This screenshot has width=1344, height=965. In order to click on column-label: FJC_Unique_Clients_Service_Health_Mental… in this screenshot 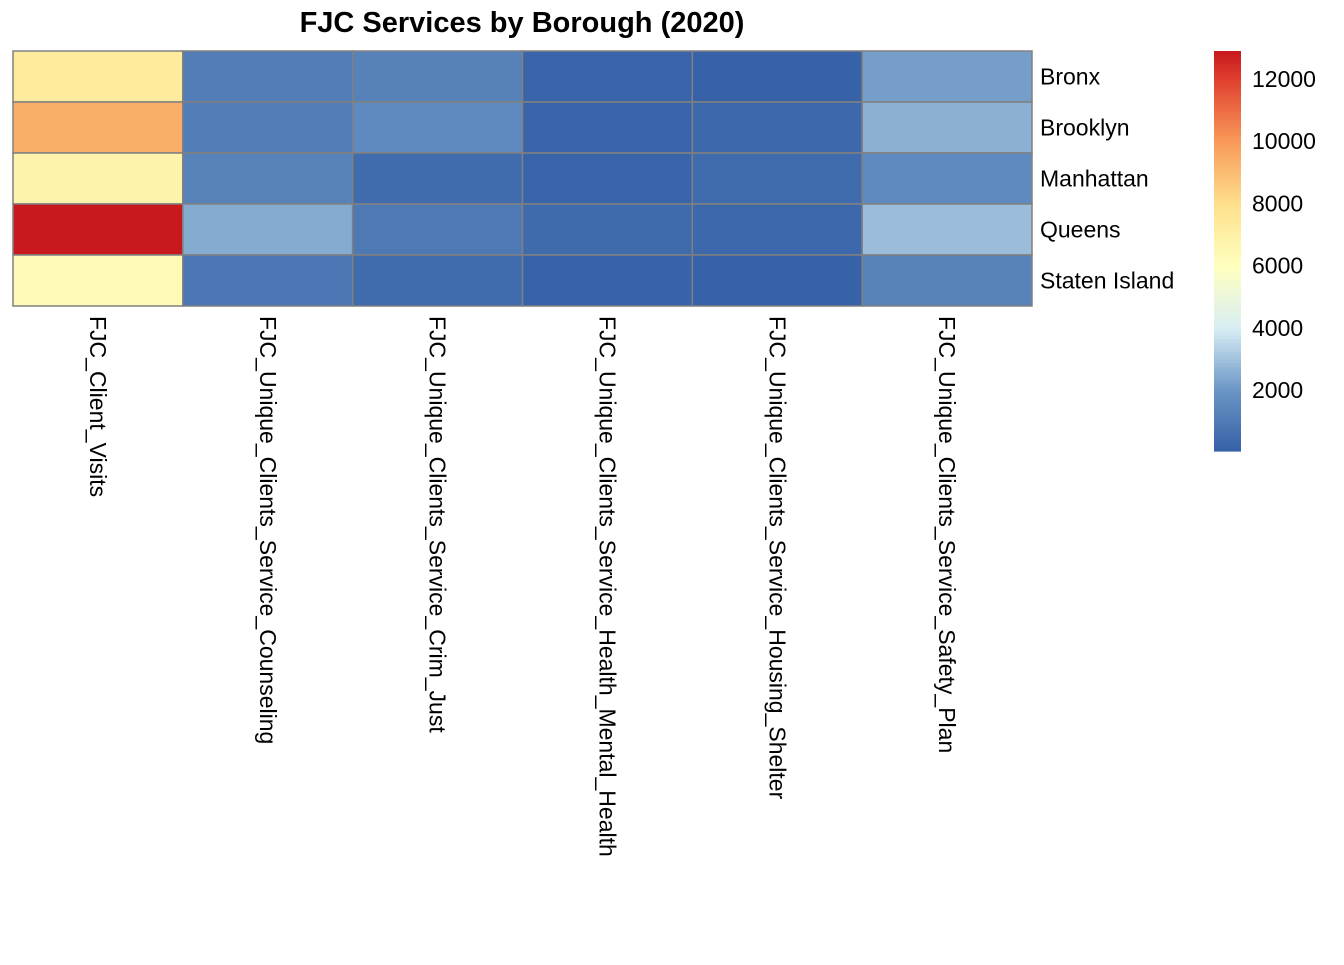, I will do `click(607, 586)`.